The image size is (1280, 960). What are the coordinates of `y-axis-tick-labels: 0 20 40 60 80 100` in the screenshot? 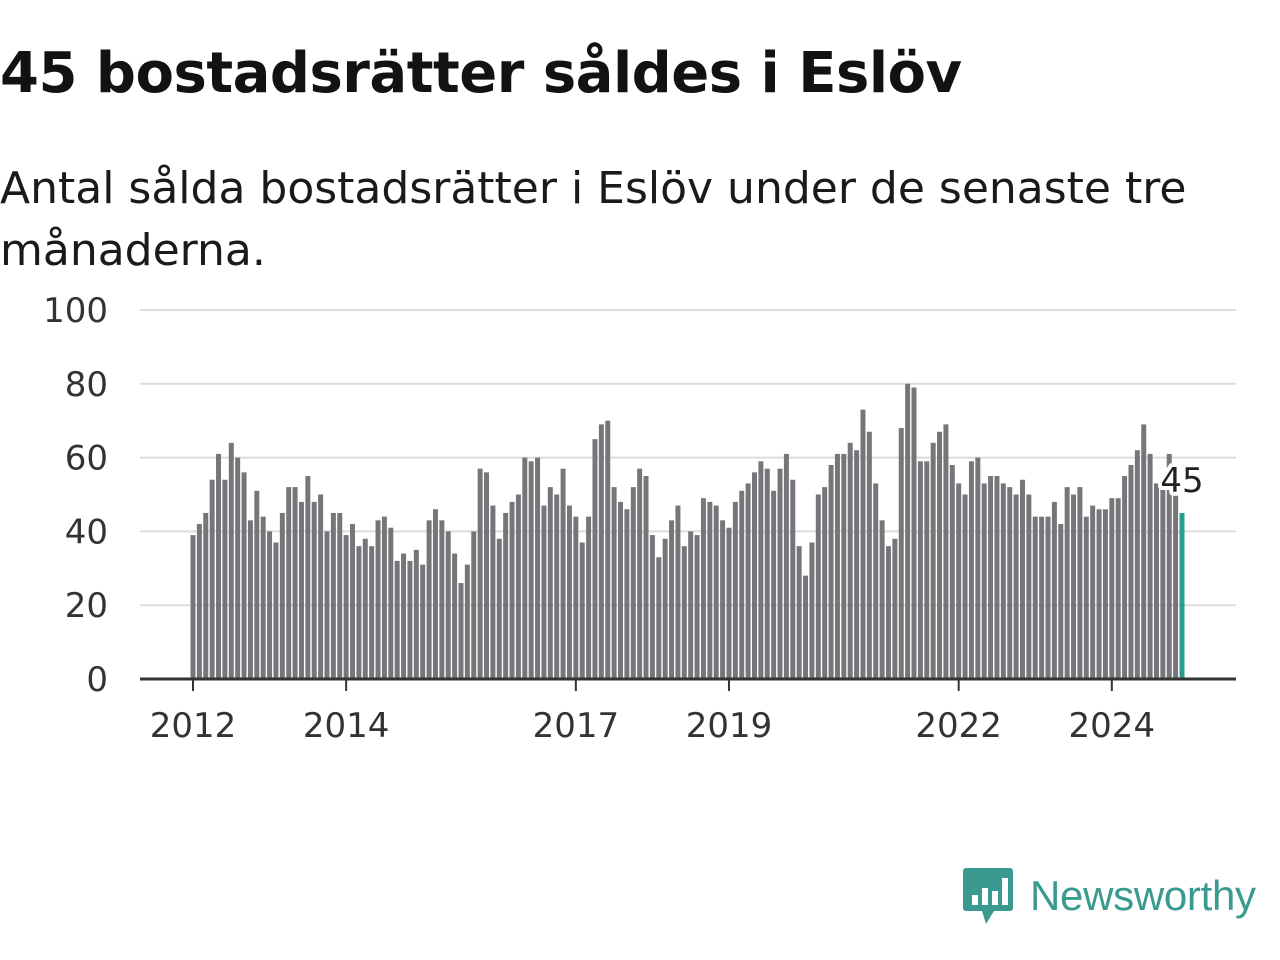 It's located at (75, 495).